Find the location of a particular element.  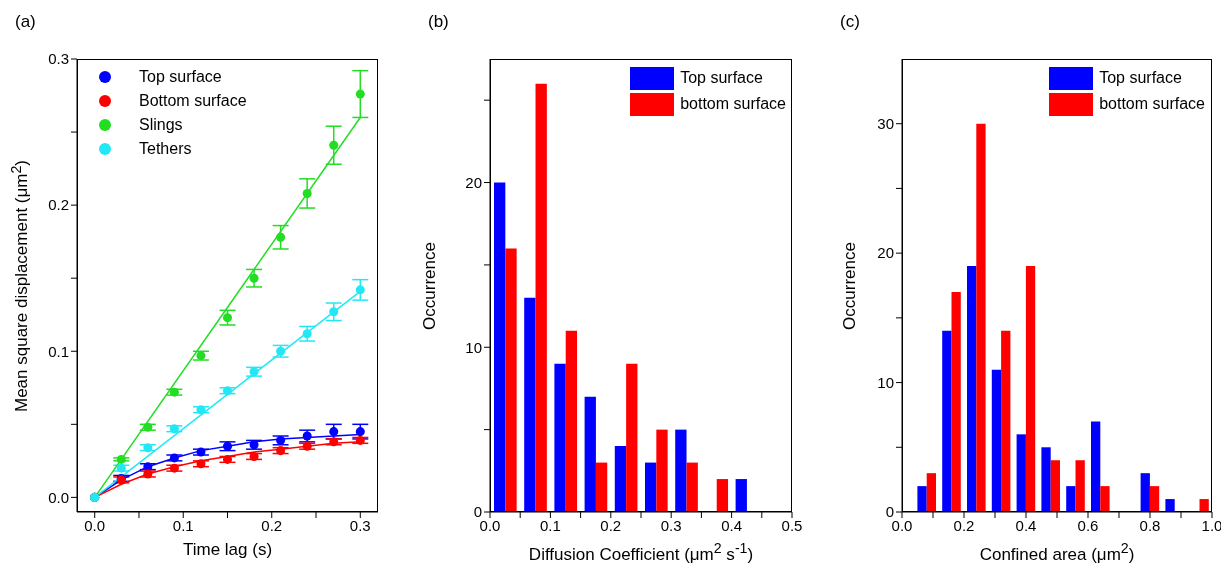

legend-label: Tethers is located at coordinates (165, 149).